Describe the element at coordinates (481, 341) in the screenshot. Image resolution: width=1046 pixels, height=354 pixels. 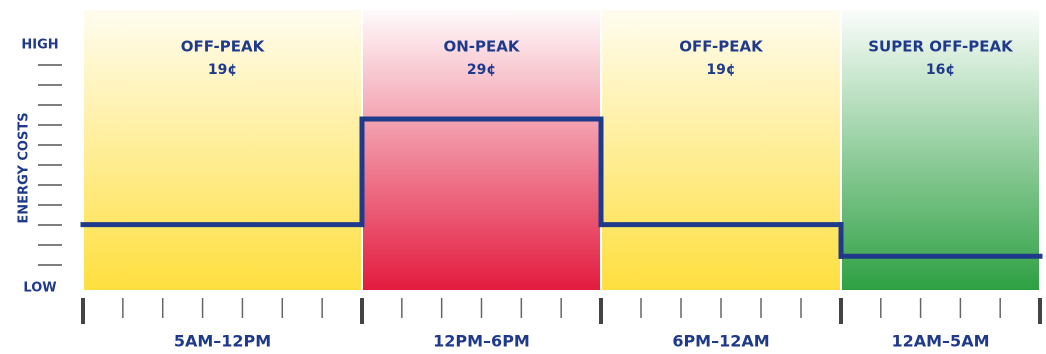
I see `x-tick-label: 12PM–6PM` at that location.